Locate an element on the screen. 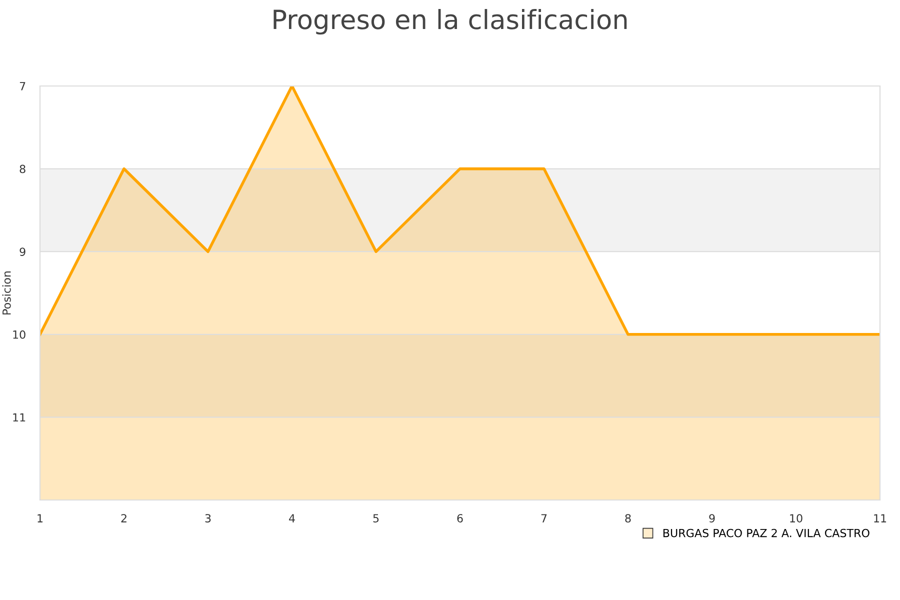 The height and width of the screenshot is (600, 900). x-tick-label: 1 is located at coordinates (40, 518).